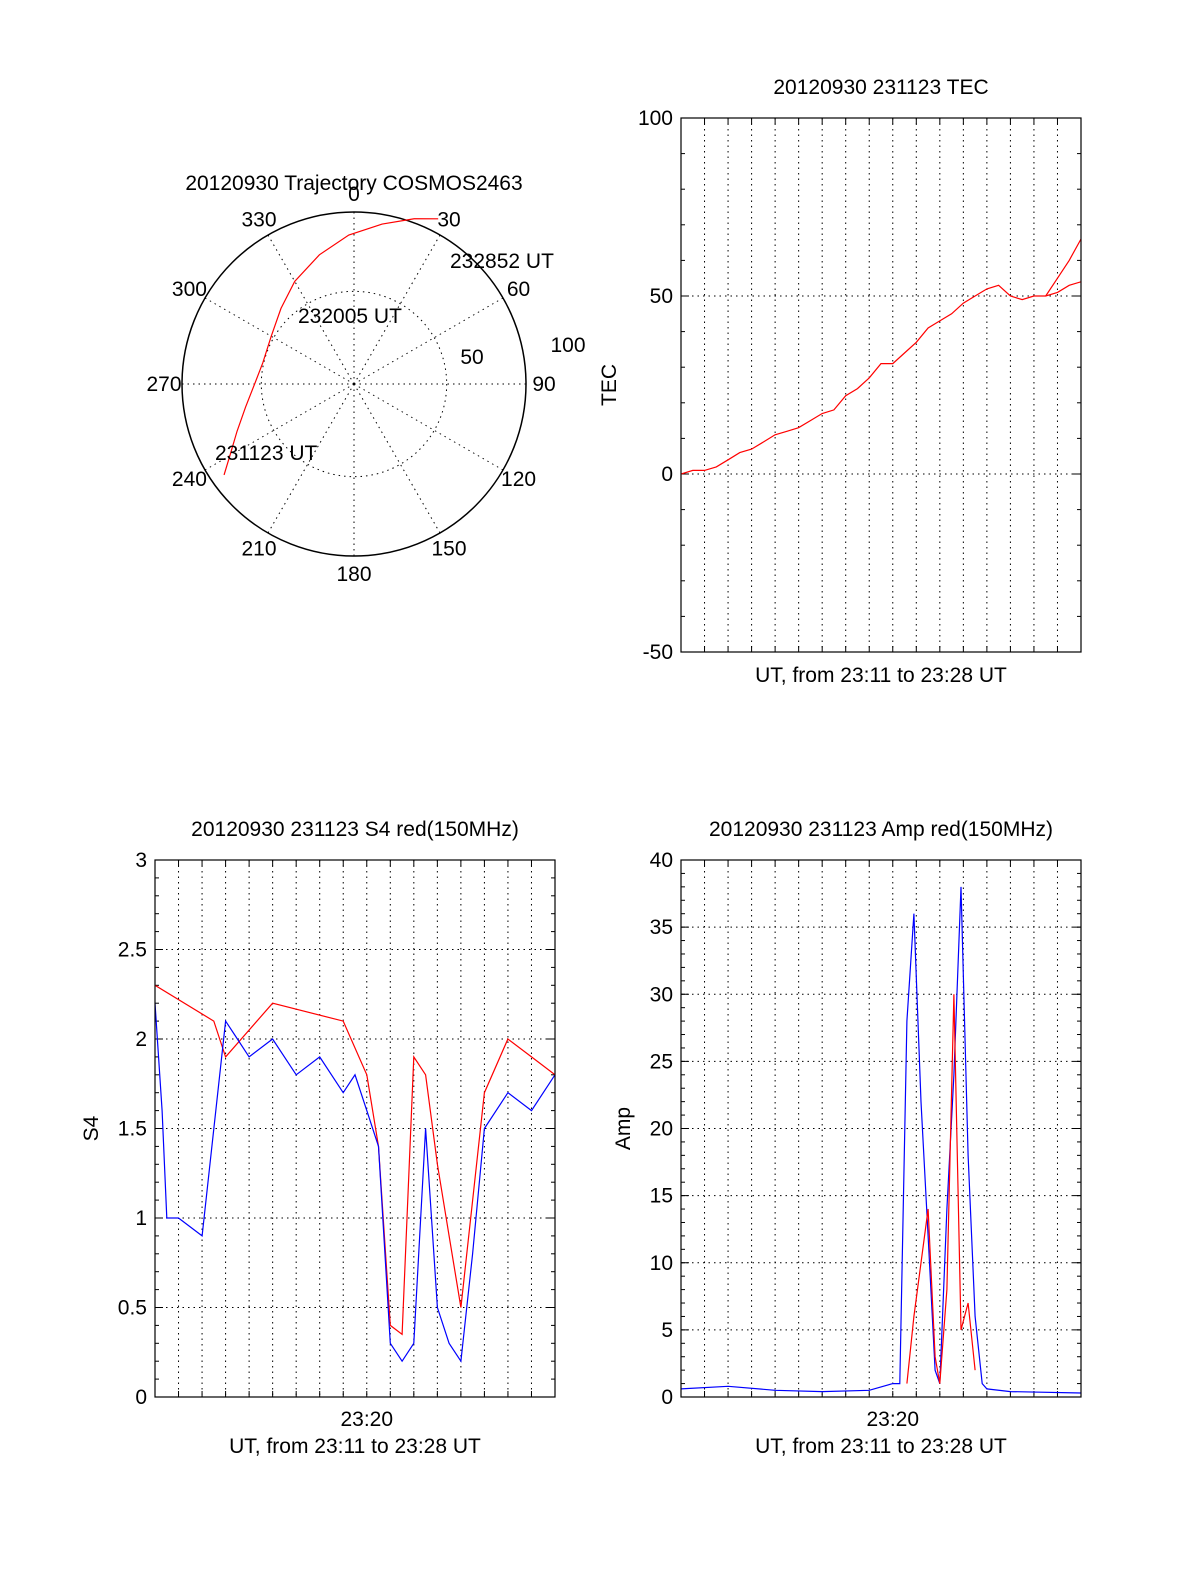 Image resolution: width=1200 pixels, height=1575 pixels. I want to click on tec-ytick-label: -50, so click(658, 652).